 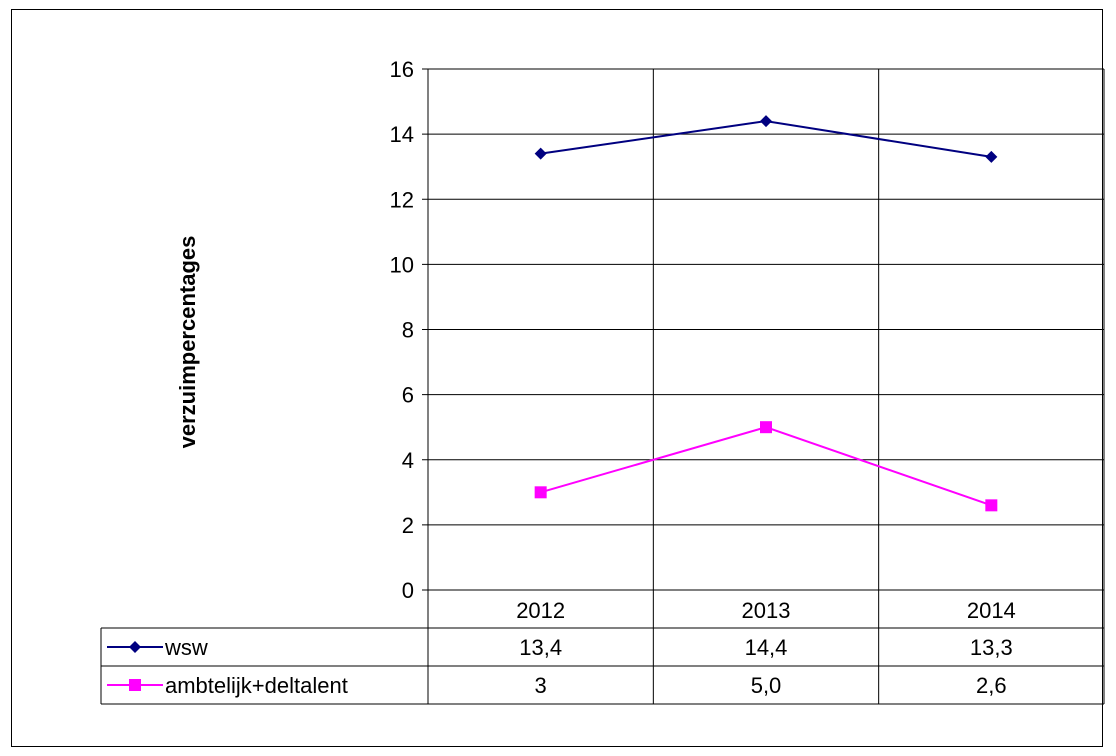 What do you see at coordinates (402, 199) in the screenshot?
I see `y-tick-label: 12` at bounding box center [402, 199].